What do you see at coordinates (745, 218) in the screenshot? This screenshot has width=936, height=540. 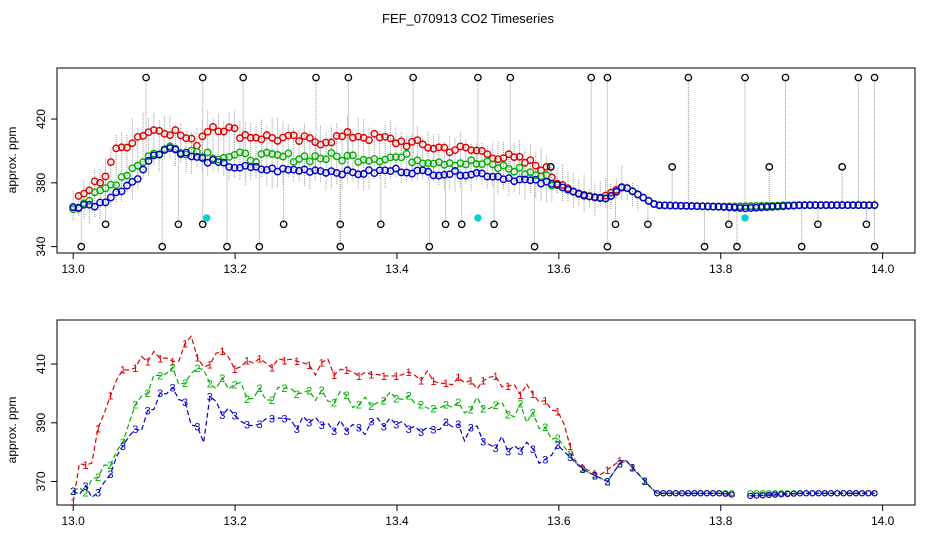 I see `flag-point` at bounding box center [745, 218].